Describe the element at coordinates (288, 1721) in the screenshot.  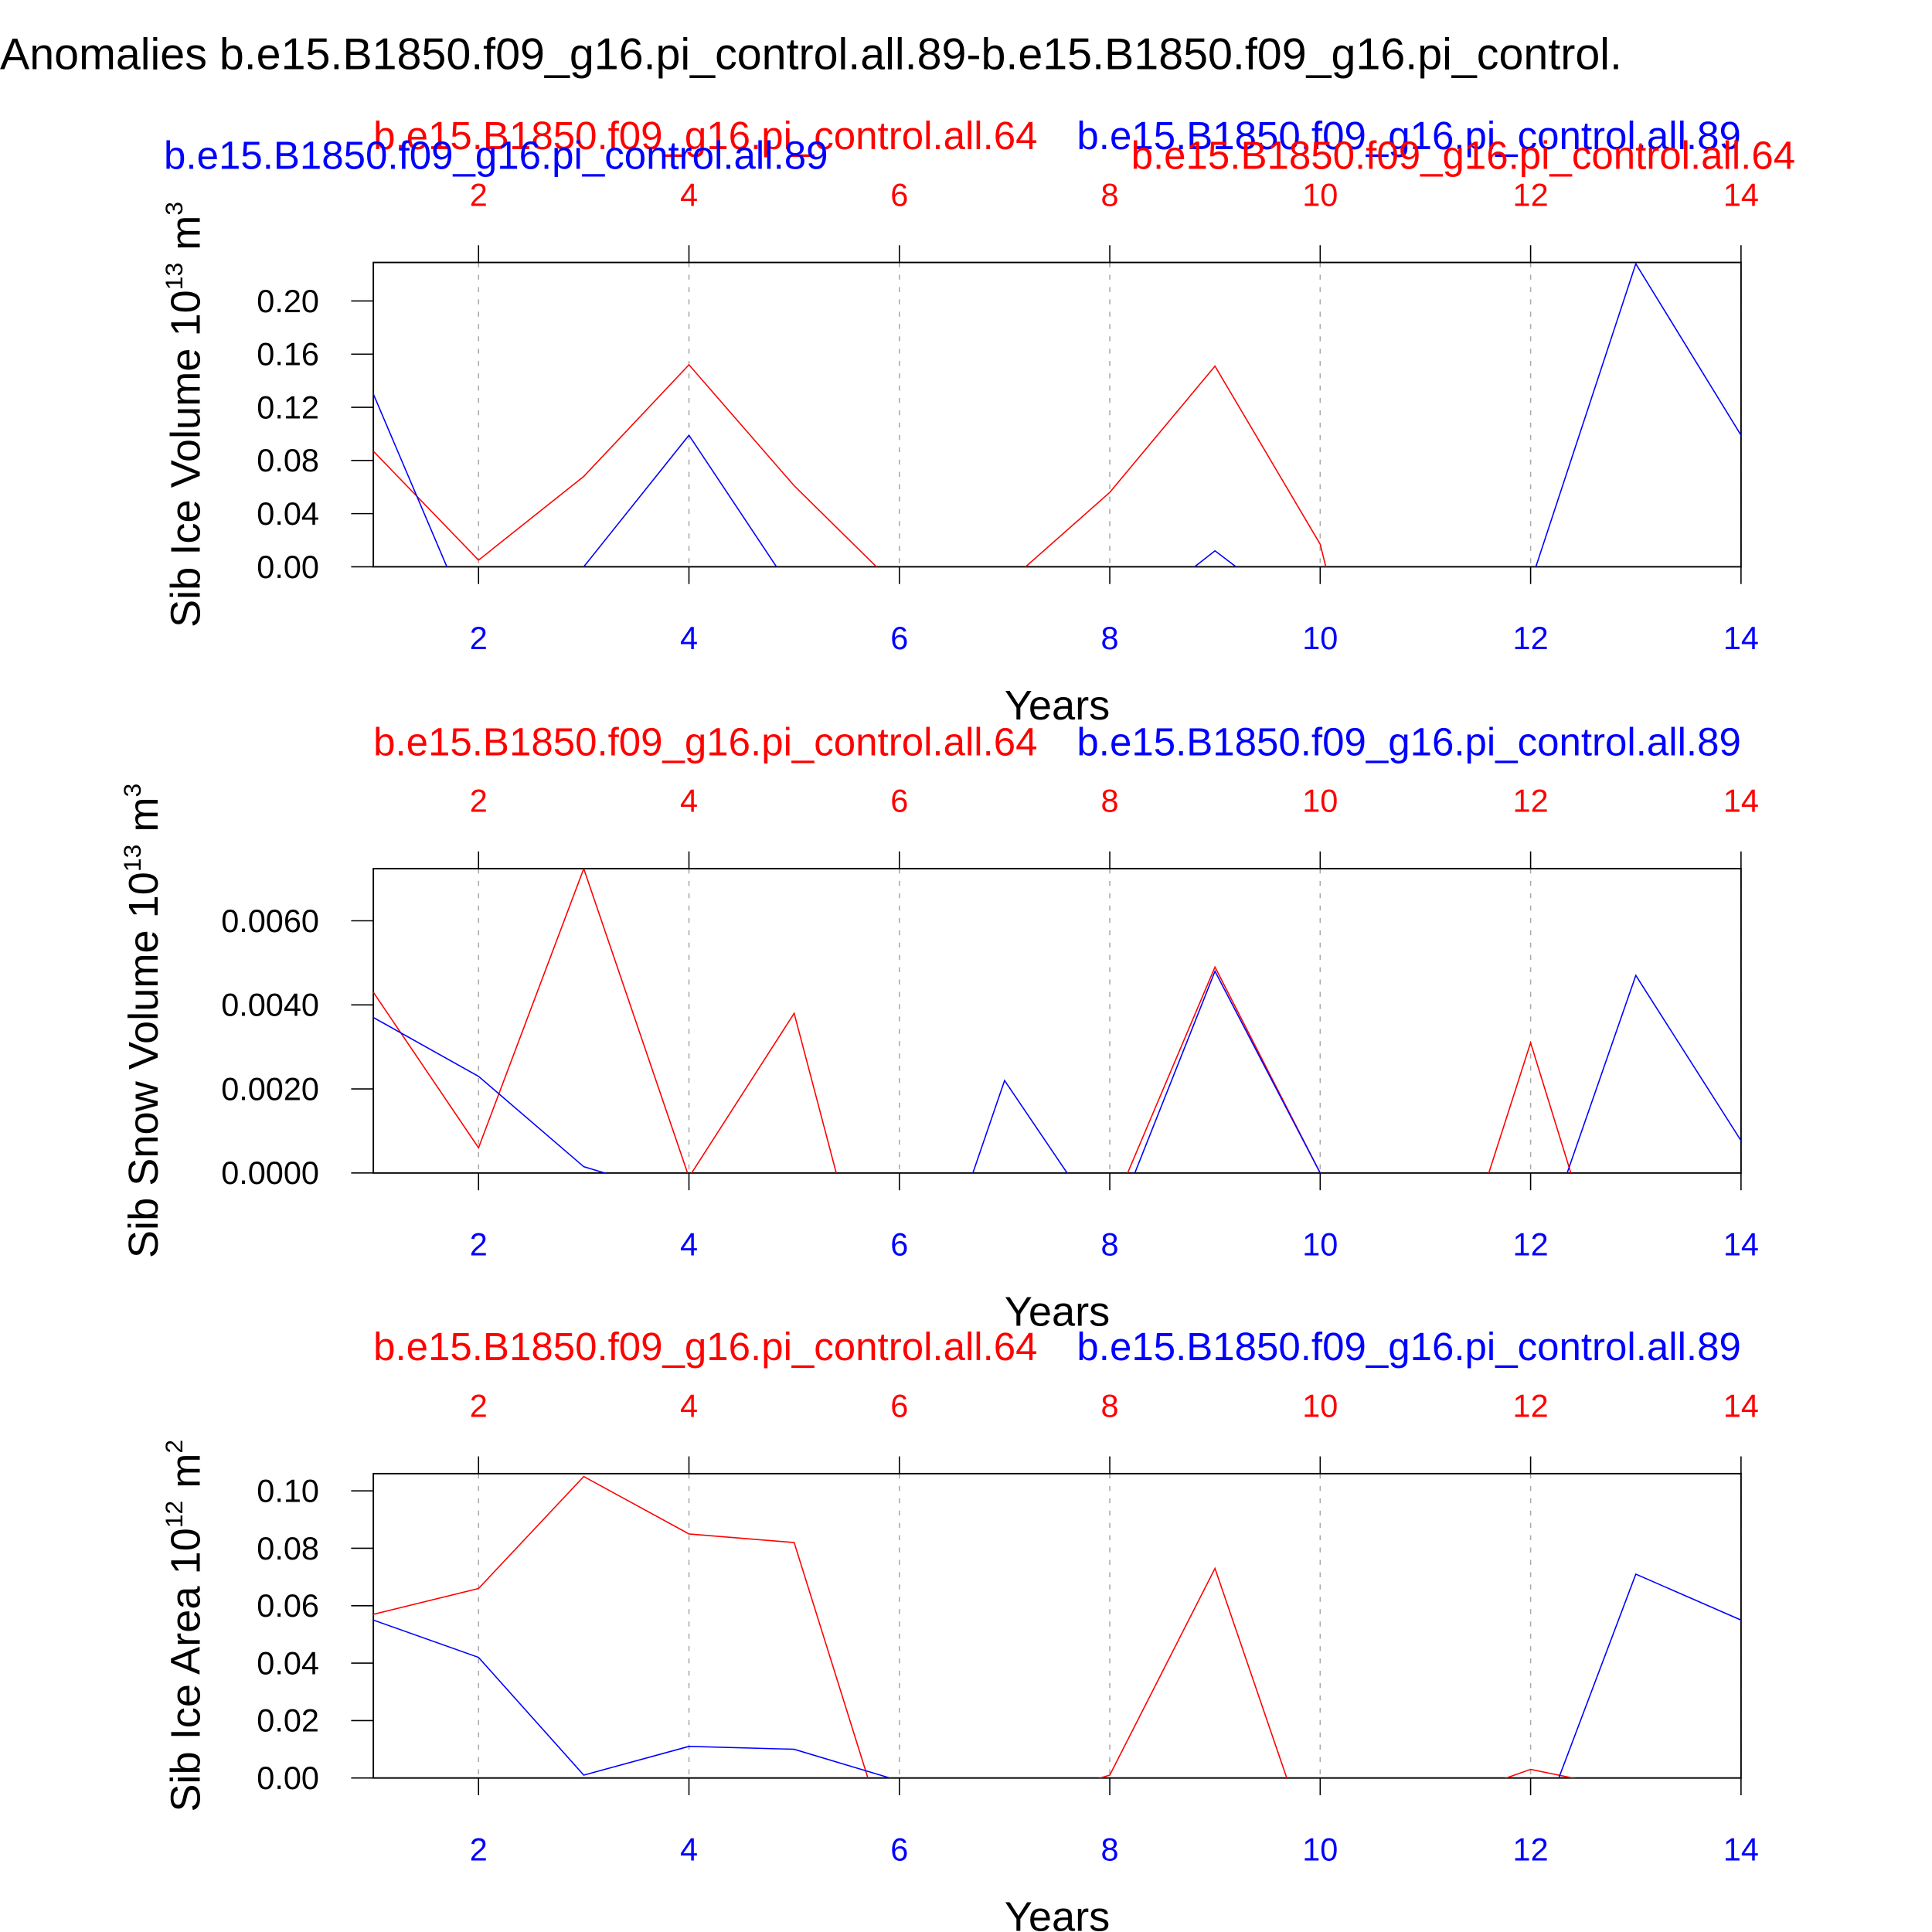
I see `y-tick-label: 0.02` at that location.